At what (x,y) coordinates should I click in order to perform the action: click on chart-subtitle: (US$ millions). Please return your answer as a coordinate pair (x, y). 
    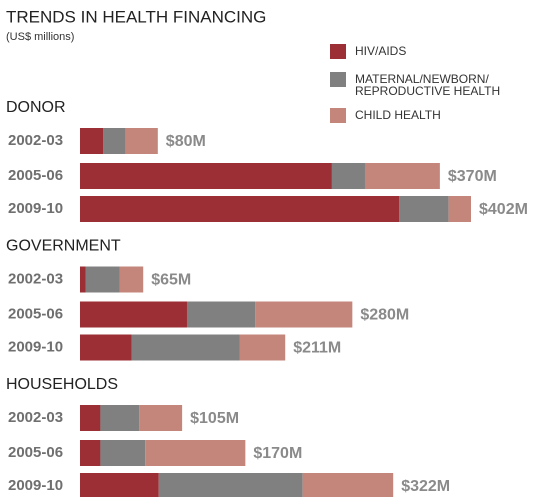
    Looking at the image, I should click on (40, 37).